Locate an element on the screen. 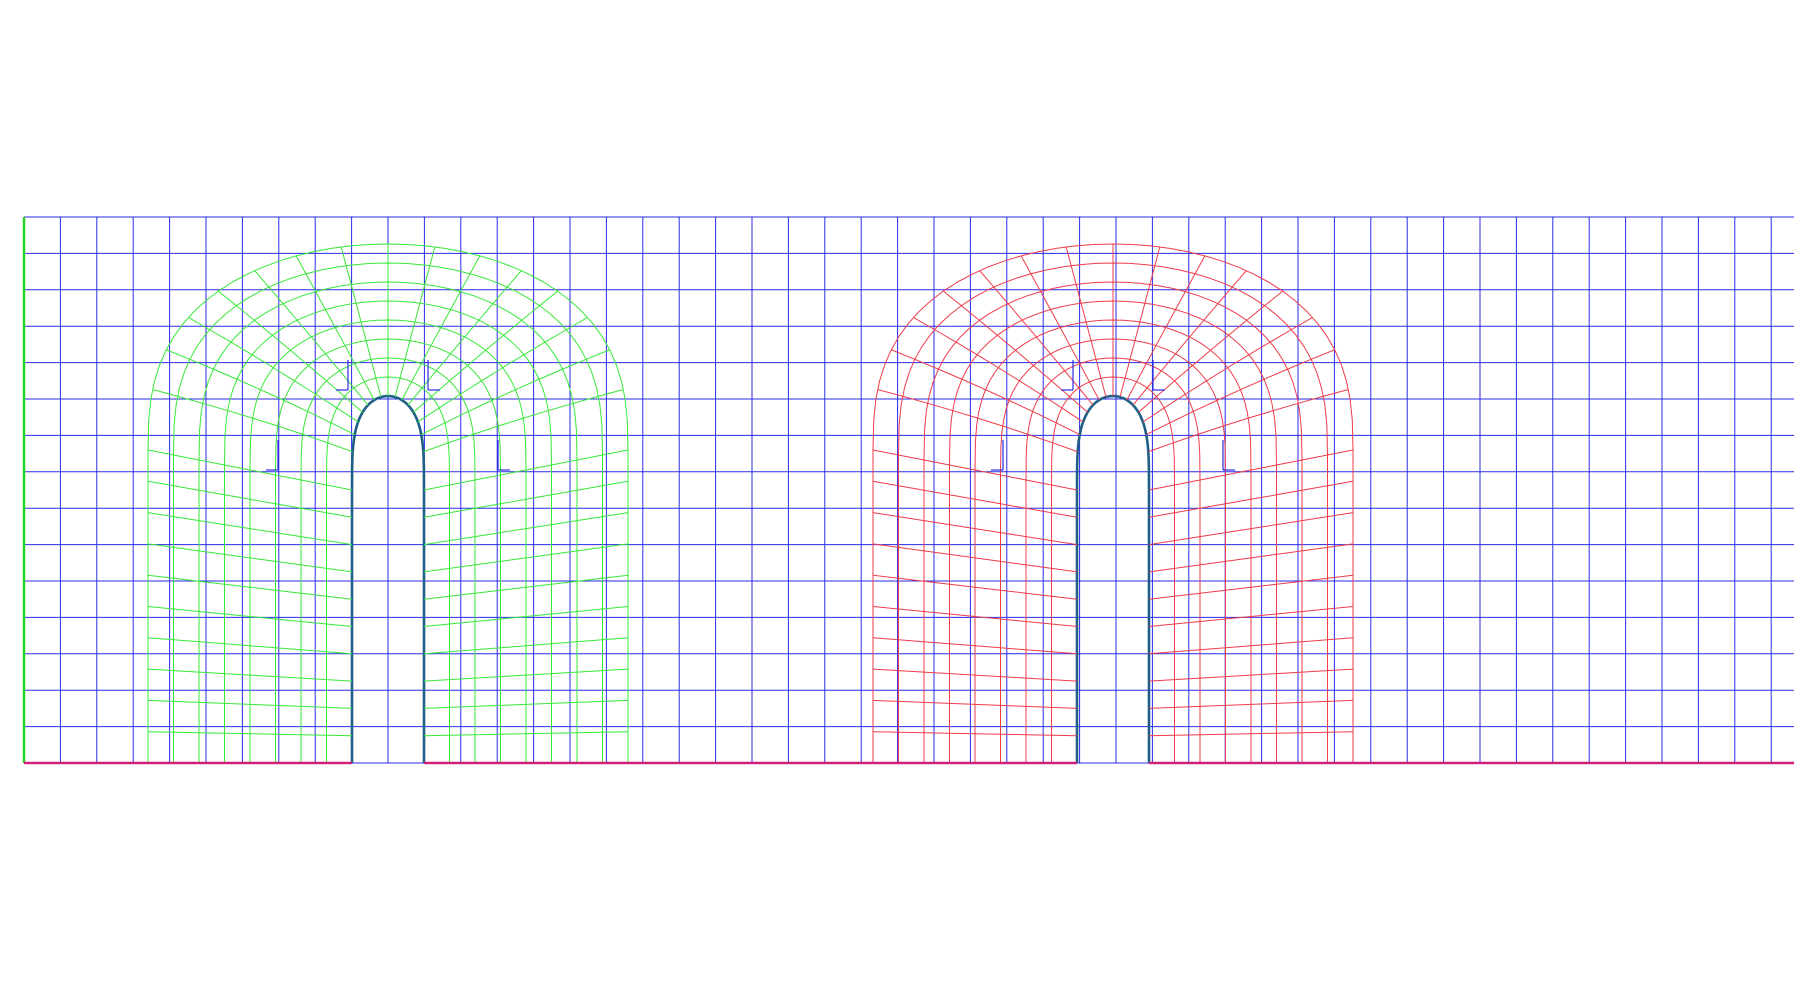  right-body-mesh is located at coordinates (1113, 503).